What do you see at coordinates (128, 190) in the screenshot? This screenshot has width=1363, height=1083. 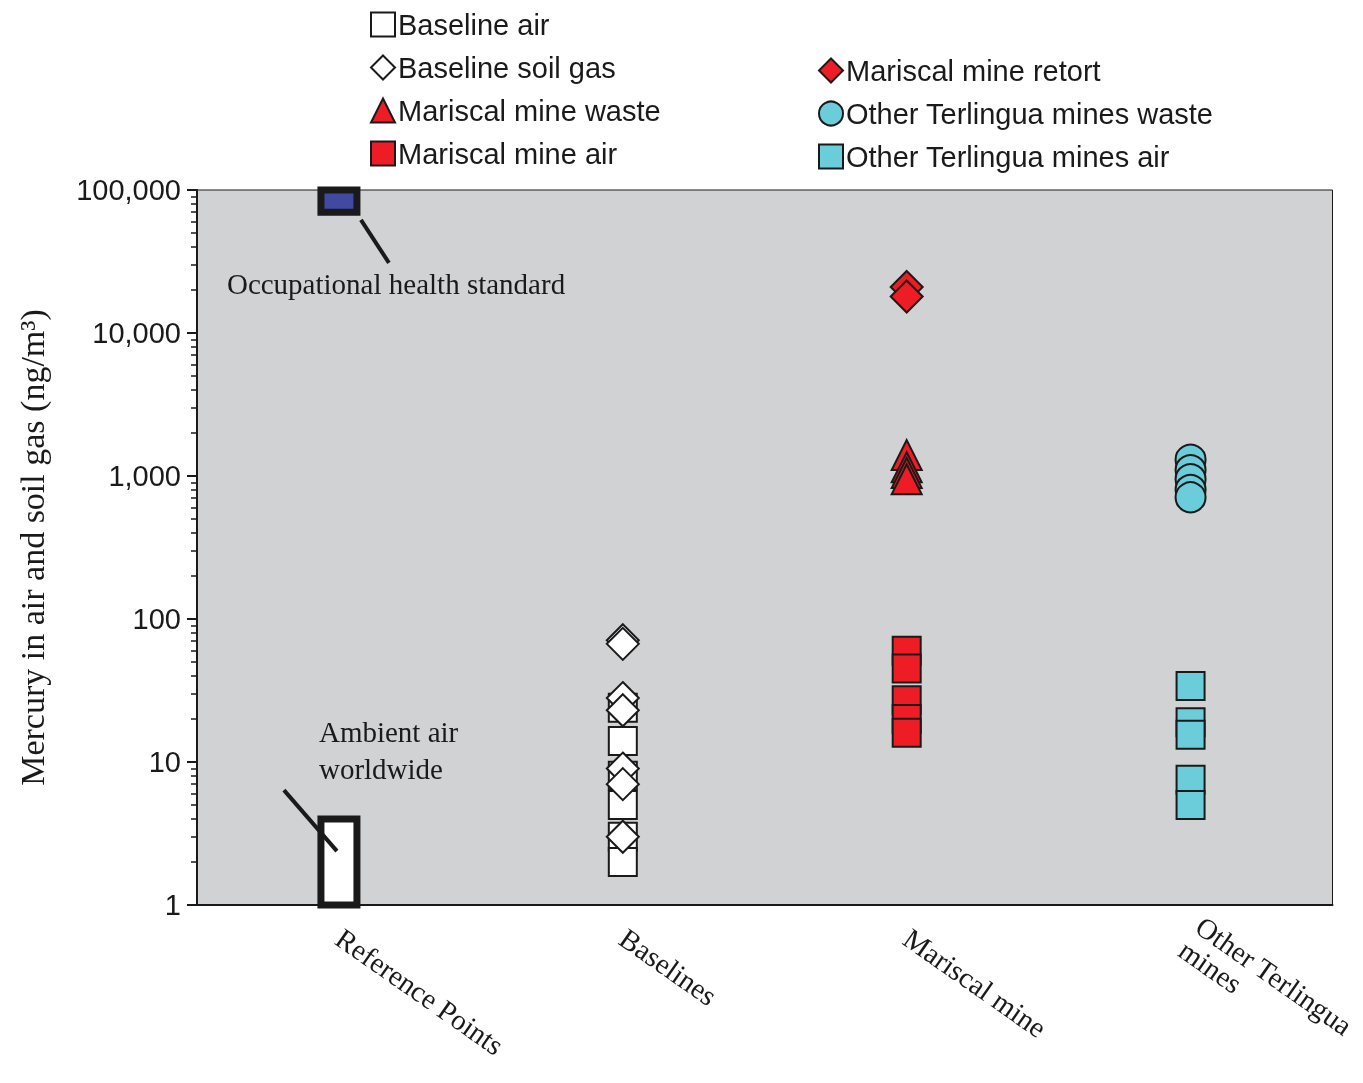 I see `y-tick-label: 100,000` at bounding box center [128, 190].